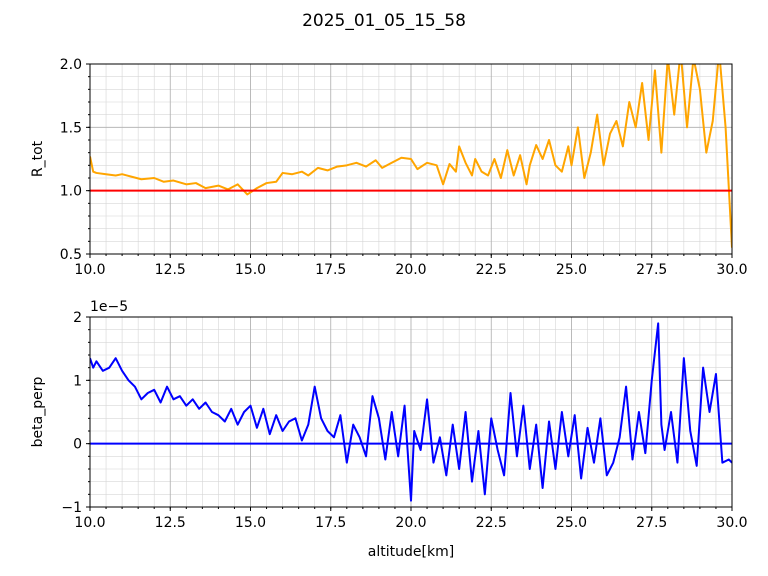 Image resolution: width=768 pixels, height=576 pixels. Describe the element at coordinates (71, 65) in the screenshot. I see `r-tot-y-tick-label: 2.0` at that location.